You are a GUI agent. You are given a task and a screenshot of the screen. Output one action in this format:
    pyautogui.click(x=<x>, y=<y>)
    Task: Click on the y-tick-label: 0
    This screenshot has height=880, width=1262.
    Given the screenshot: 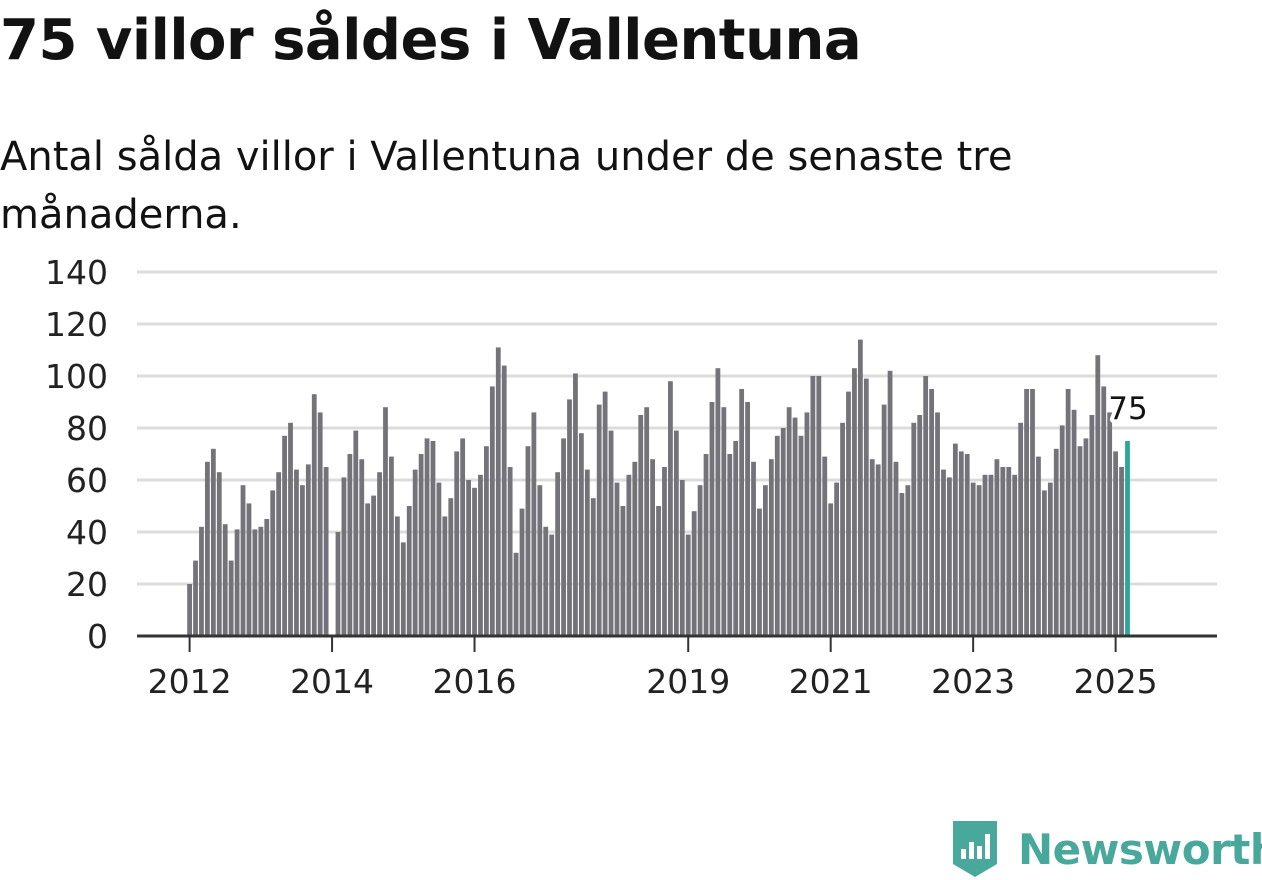 What is the action you would take?
    pyautogui.click(x=97, y=636)
    